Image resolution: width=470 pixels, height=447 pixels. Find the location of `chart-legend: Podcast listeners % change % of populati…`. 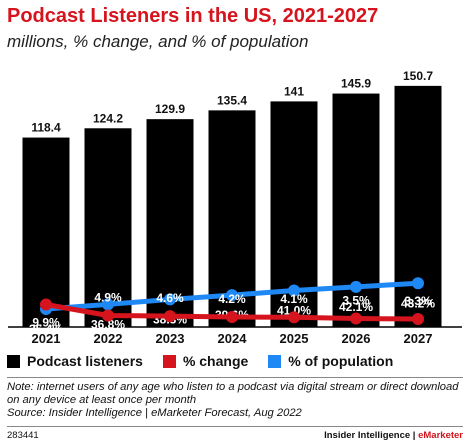

chart-legend: Podcast listeners % change % of populati… is located at coordinates (210, 361).